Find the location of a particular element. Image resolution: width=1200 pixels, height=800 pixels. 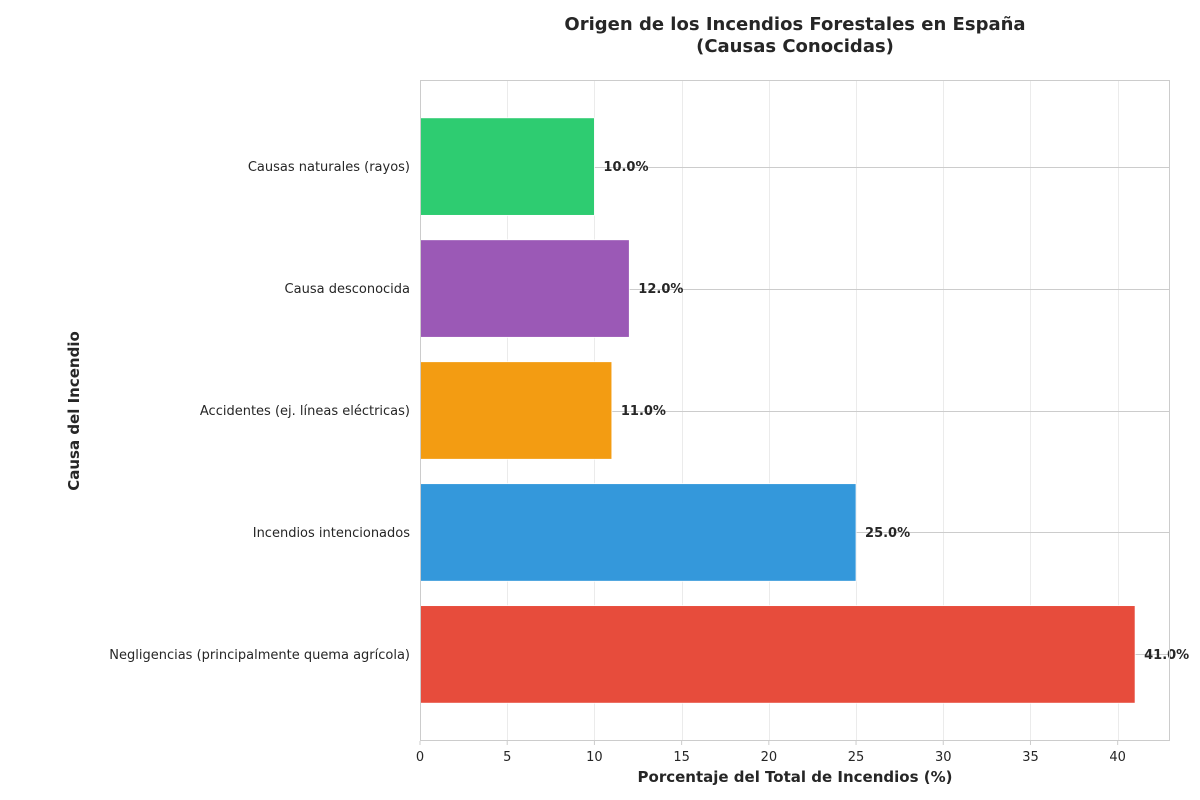

x-tick-label: 10 is located at coordinates (594, 757).